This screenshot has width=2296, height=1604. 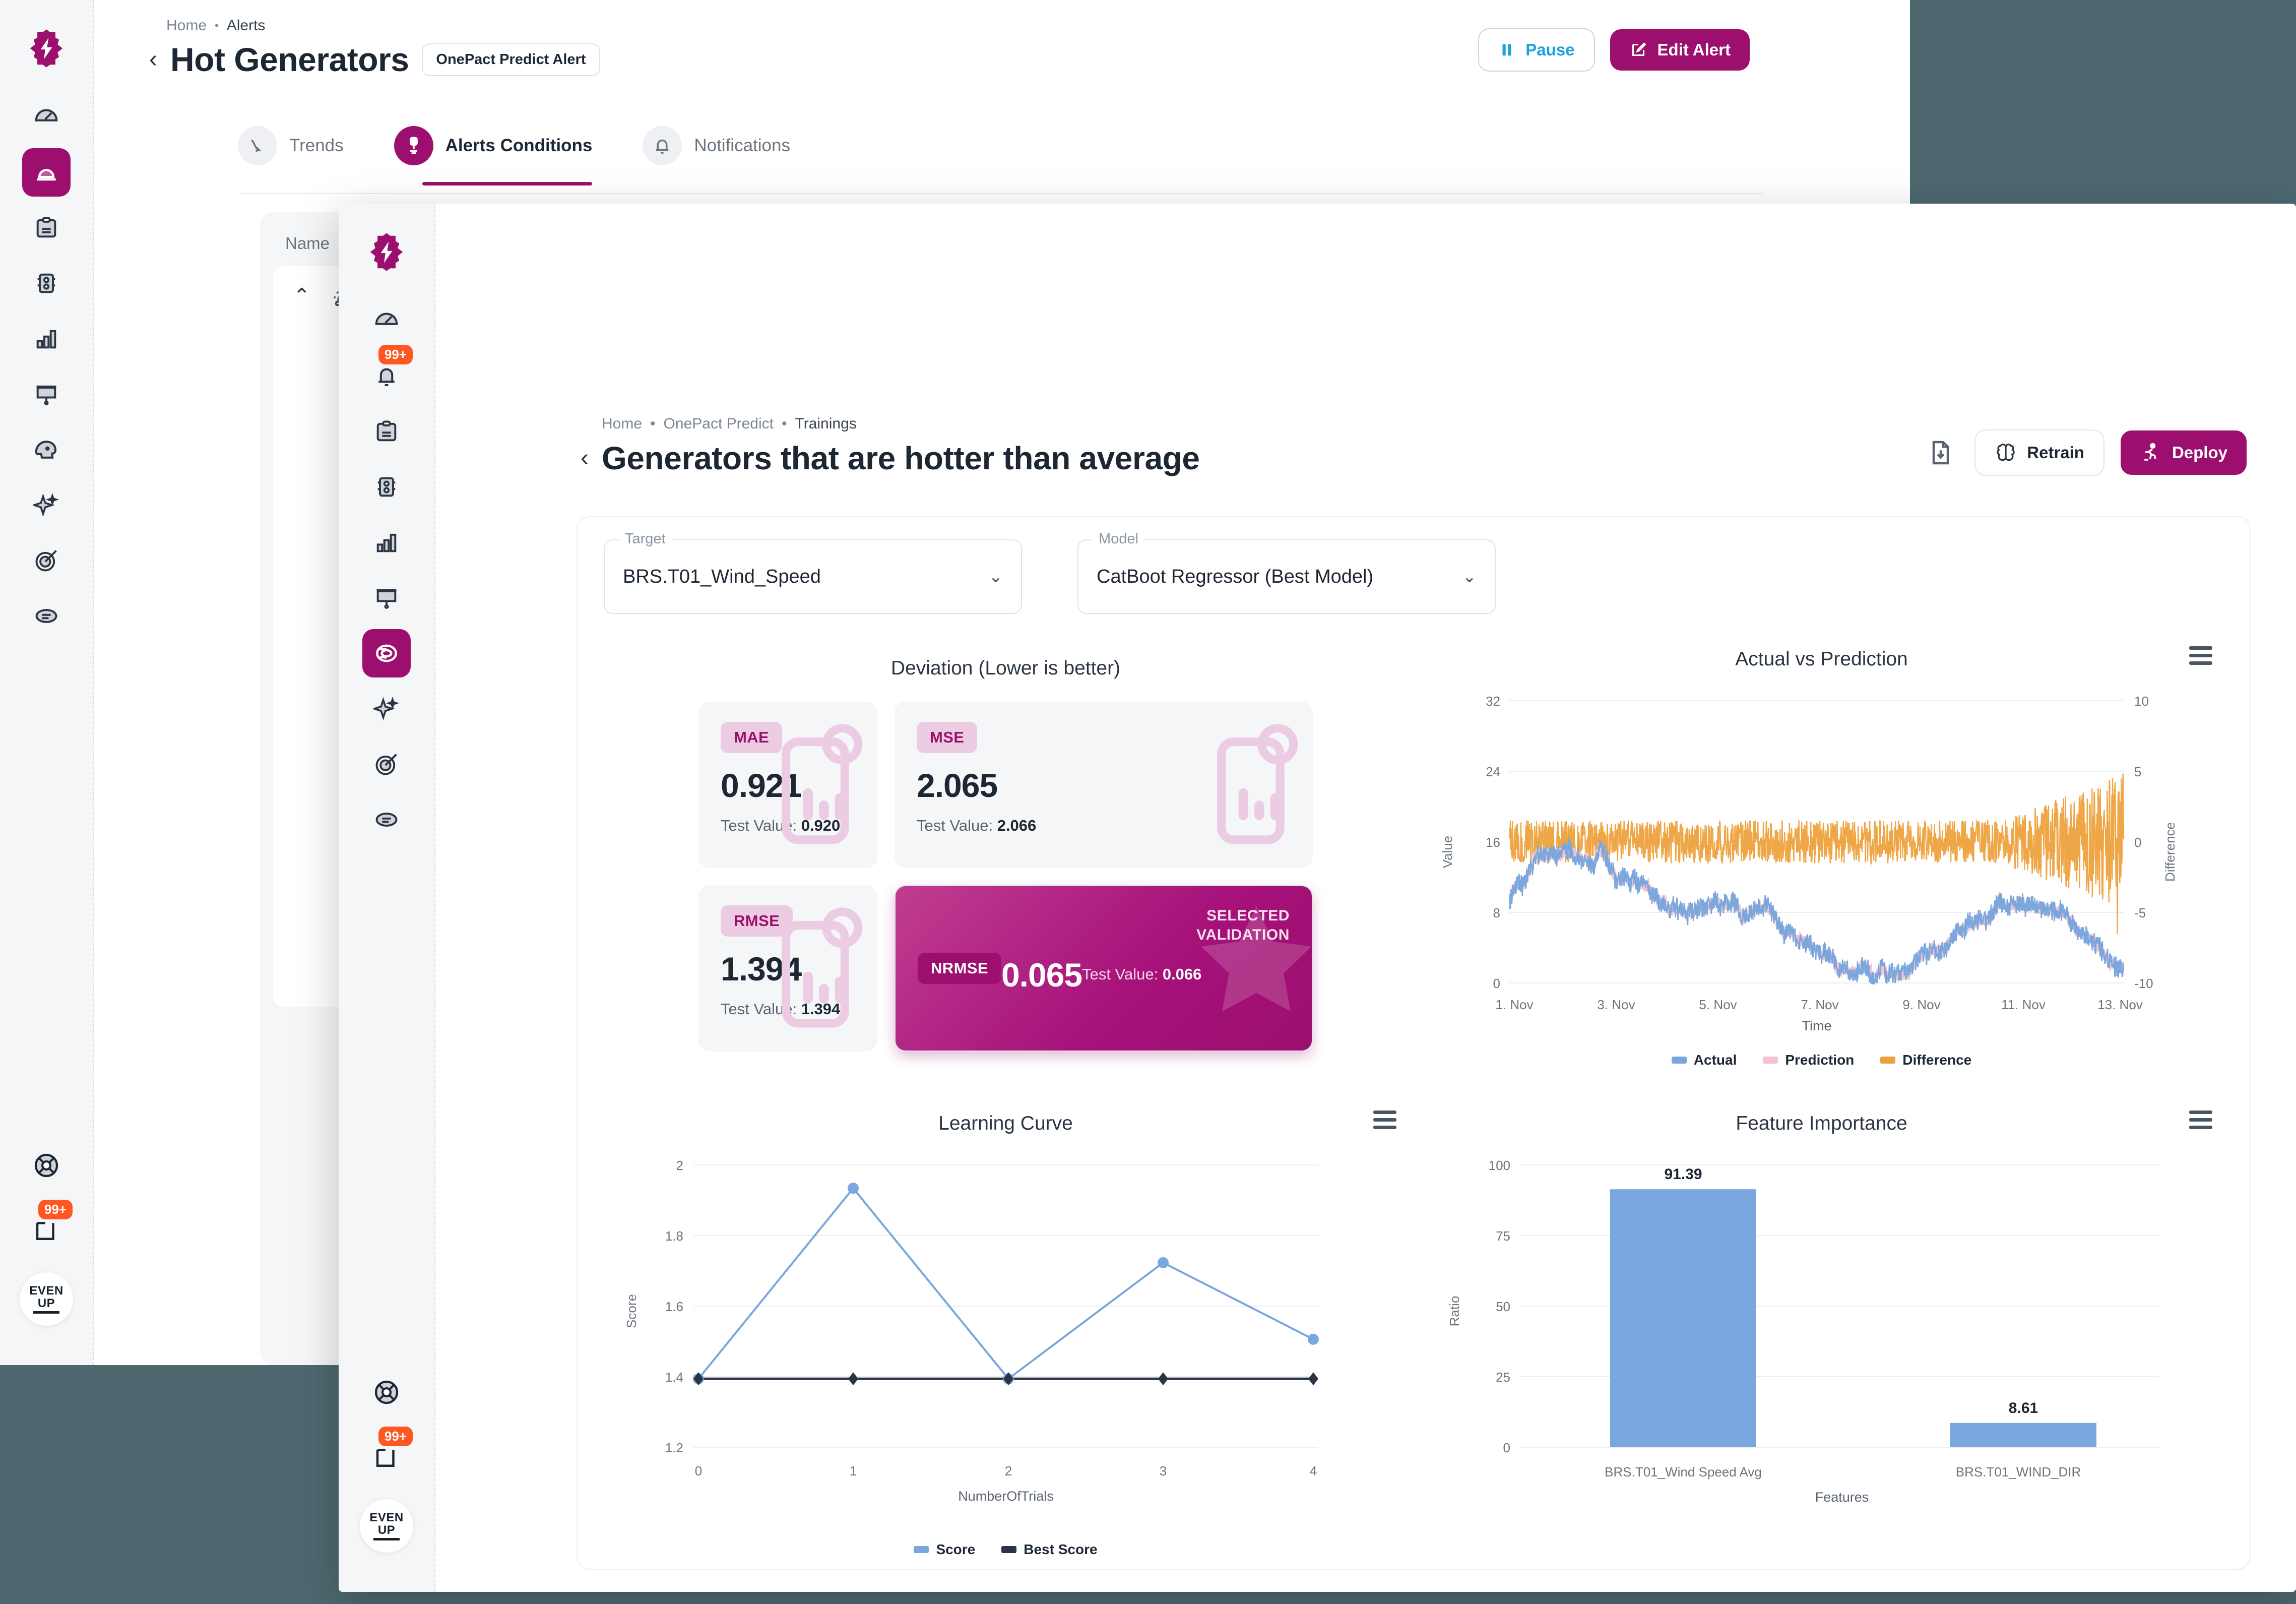 I want to click on metric-chip: MAE, so click(x=752, y=737).